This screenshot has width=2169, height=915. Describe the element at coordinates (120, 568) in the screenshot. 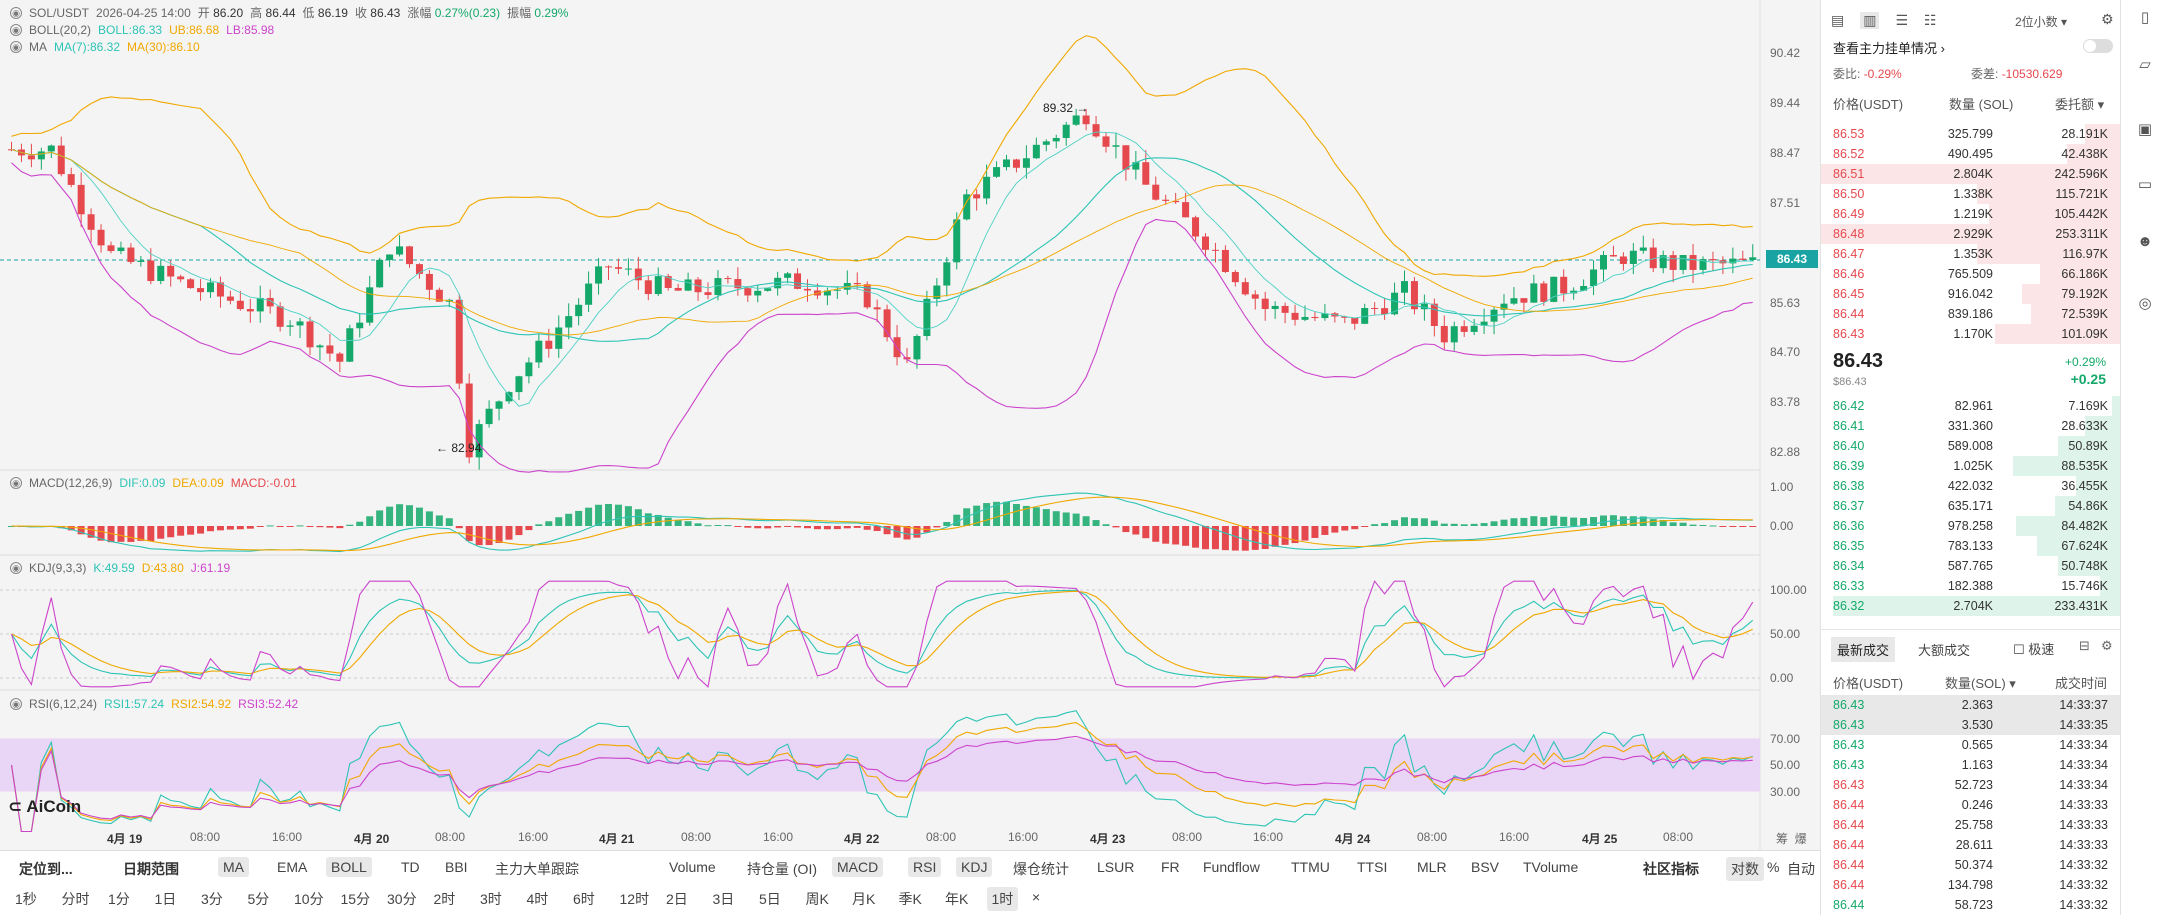

I see `kdj-legend: ◉ KDJ(9,3,3) K:49.59 D:43.80 J:61.19` at that location.